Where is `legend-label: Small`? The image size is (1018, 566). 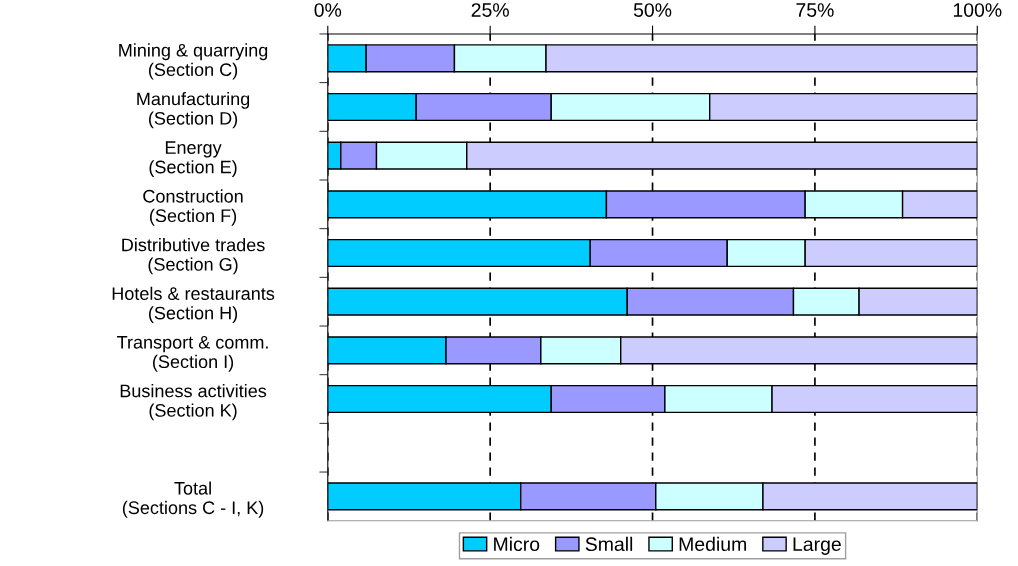 legend-label: Small is located at coordinates (609, 544).